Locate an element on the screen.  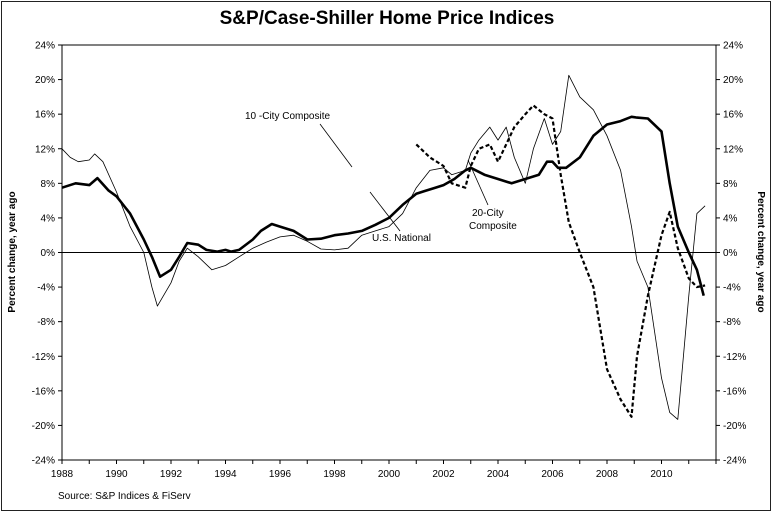
y-tick-label-left: 16% is located at coordinates (45, 115).